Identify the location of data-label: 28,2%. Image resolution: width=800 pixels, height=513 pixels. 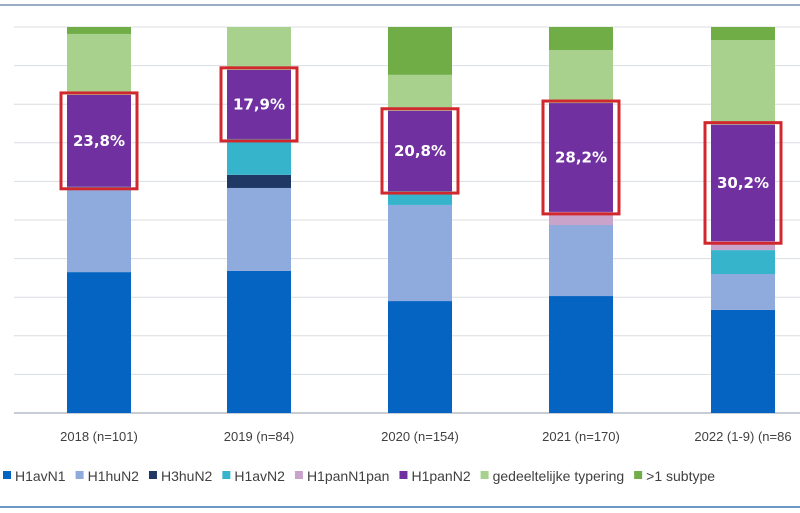
(581, 157).